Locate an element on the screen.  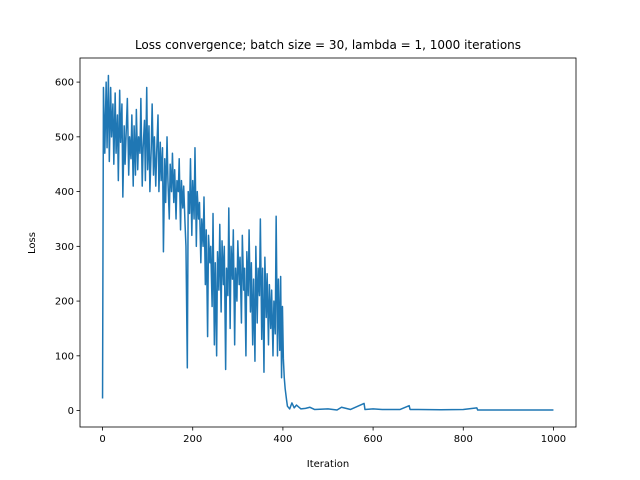
x-tick-label: 200 is located at coordinates (192, 439).